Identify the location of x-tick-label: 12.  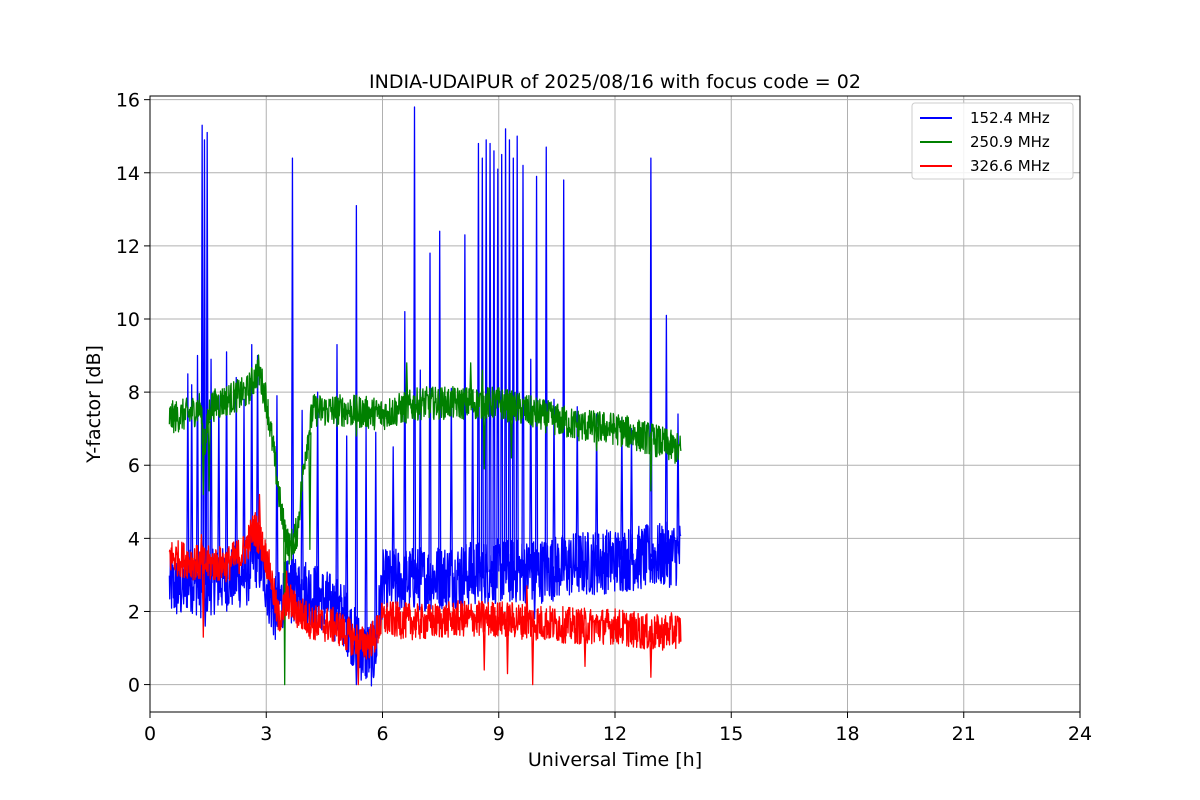
(615, 734).